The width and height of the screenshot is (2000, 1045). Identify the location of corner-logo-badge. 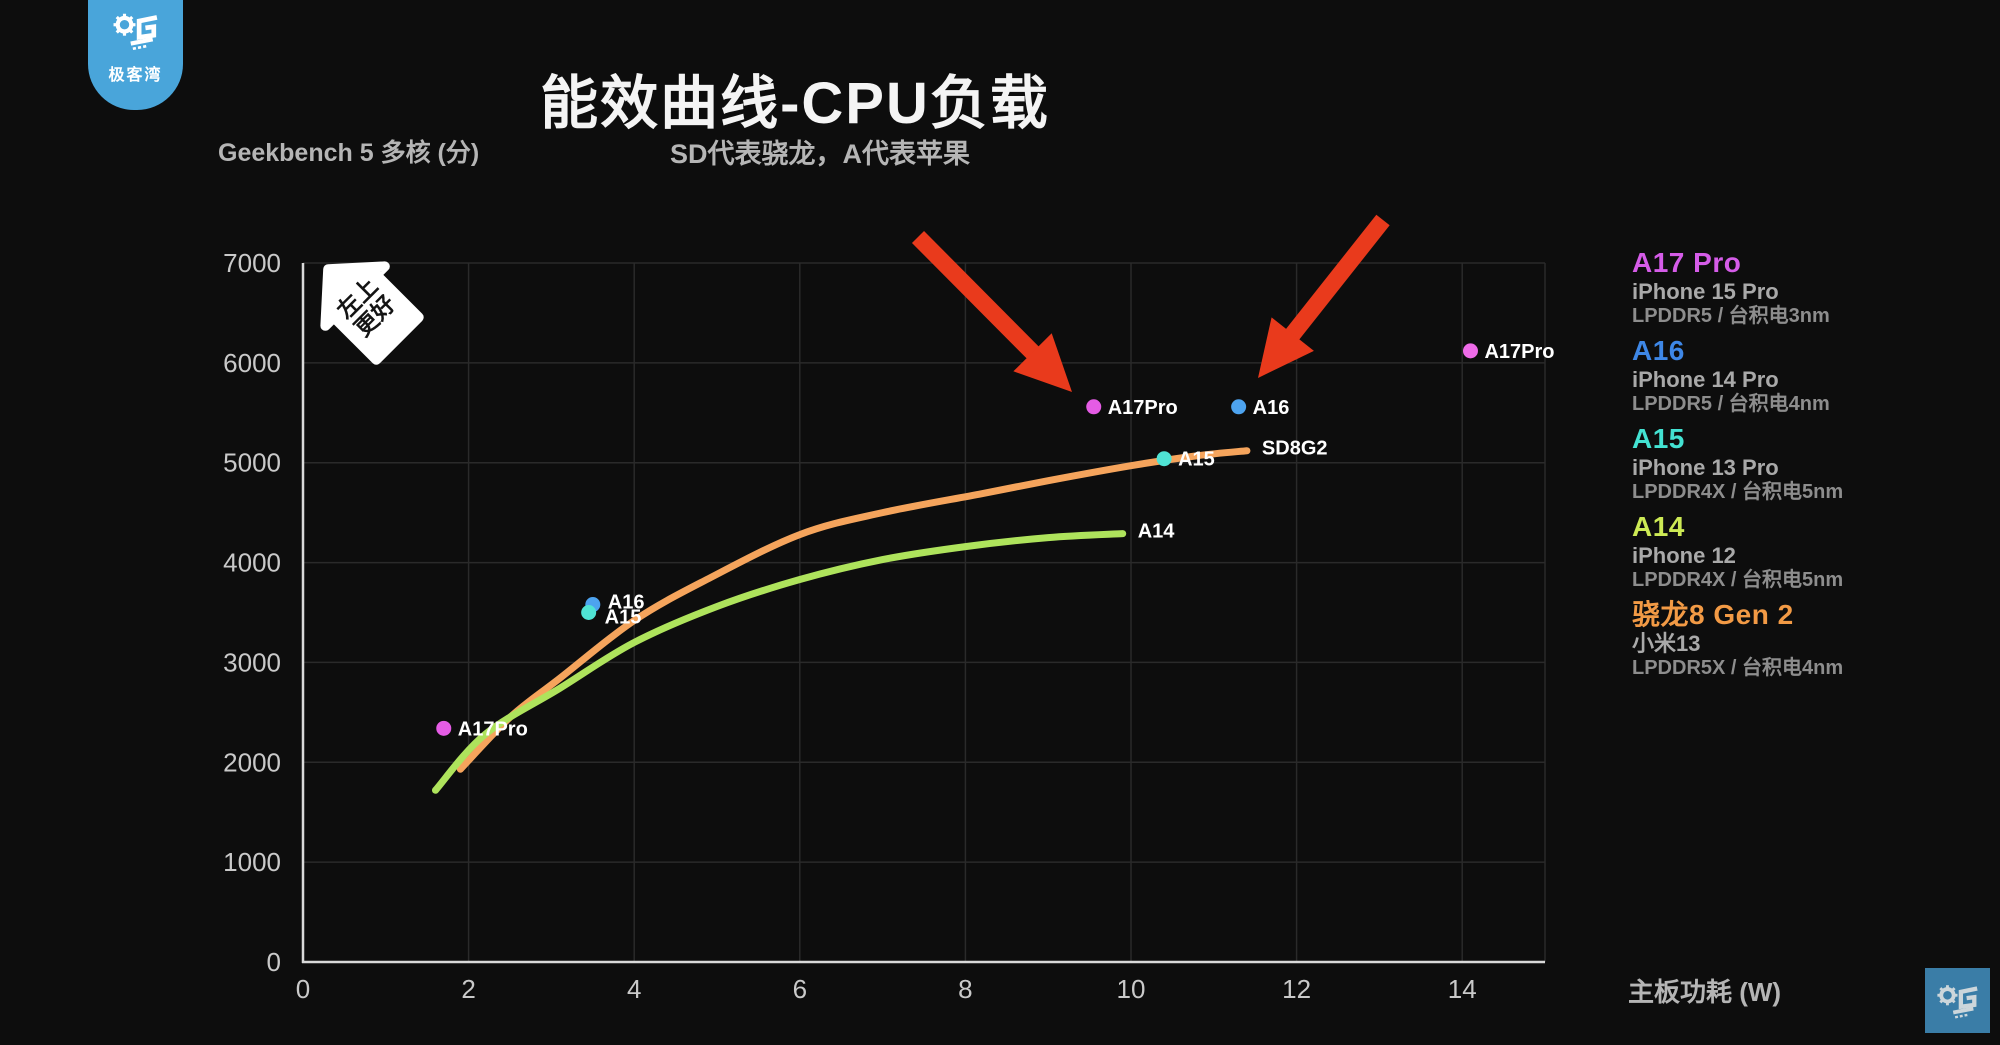
(1957, 1000).